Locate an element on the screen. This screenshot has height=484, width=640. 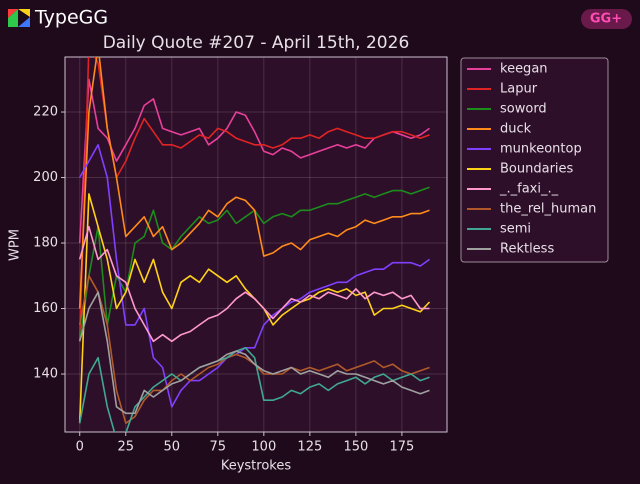
legend-label: keegan is located at coordinates (524, 69).